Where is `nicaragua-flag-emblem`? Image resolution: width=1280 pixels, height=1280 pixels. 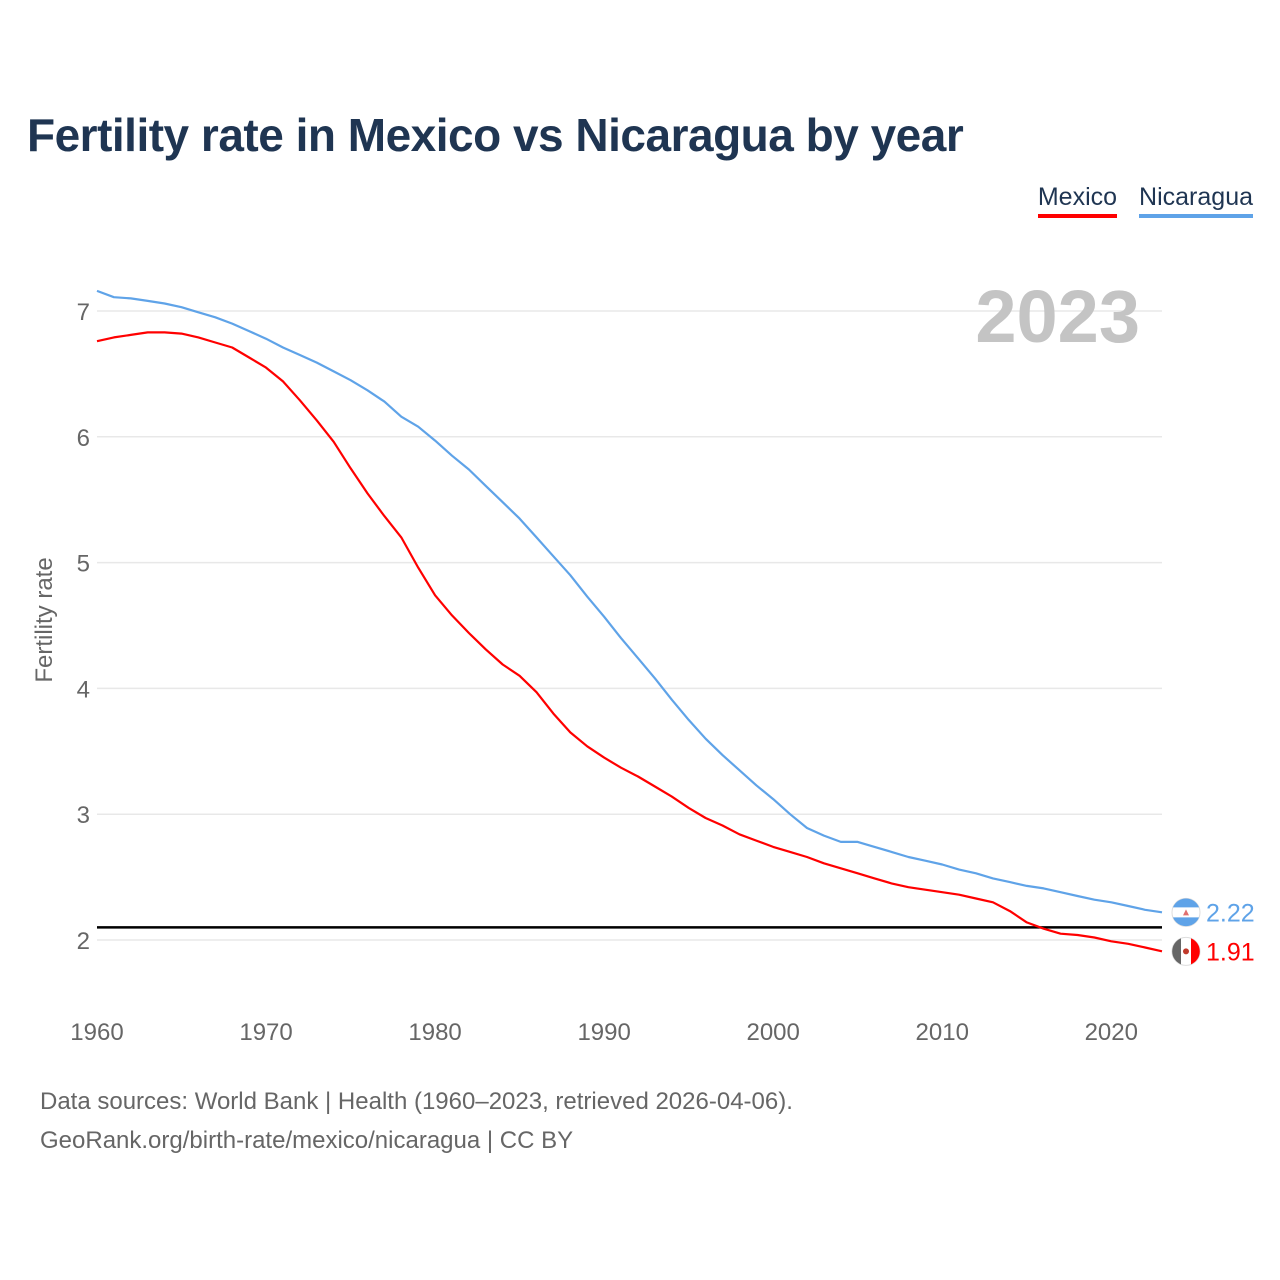
nicaragua-flag-emblem is located at coordinates (1186, 912).